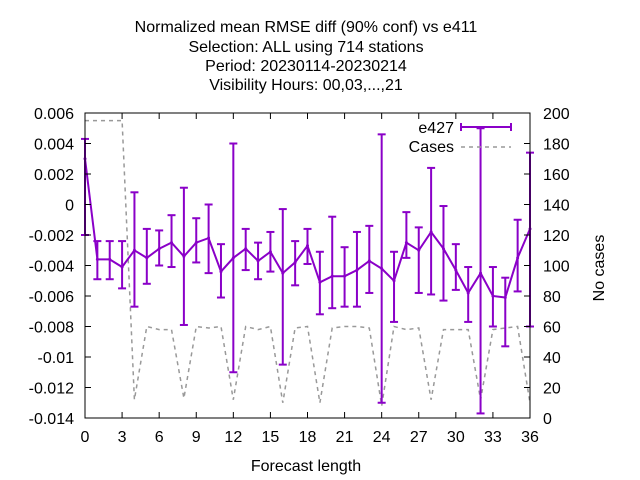 This screenshot has width=640, height=480. I want to click on x-tick-label: 27, so click(419, 437).